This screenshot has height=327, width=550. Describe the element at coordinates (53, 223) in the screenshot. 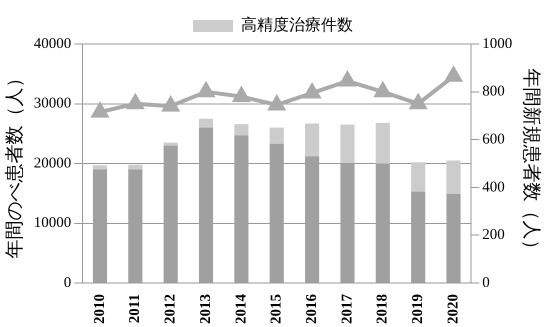

I see `y-tick-label: 10000` at that location.